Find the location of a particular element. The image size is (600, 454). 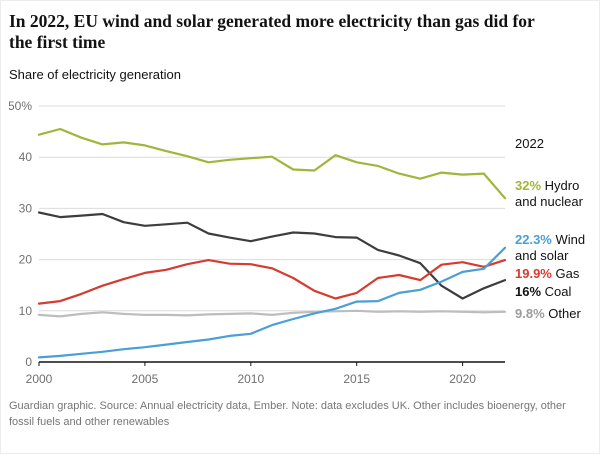

x-tick-label: 2010 is located at coordinates (250, 379).